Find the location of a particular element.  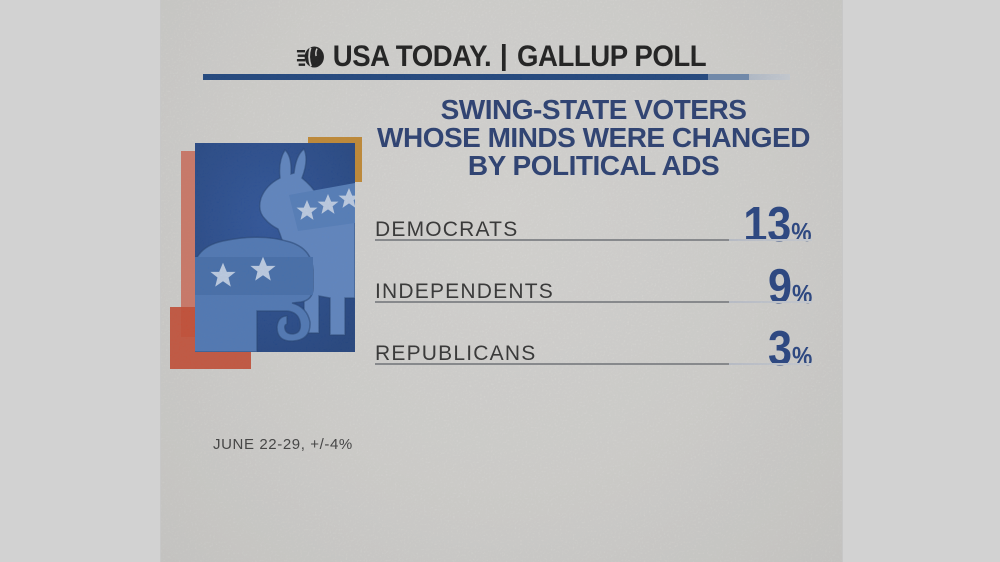

party-symbols-panel is located at coordinates (275, 247).